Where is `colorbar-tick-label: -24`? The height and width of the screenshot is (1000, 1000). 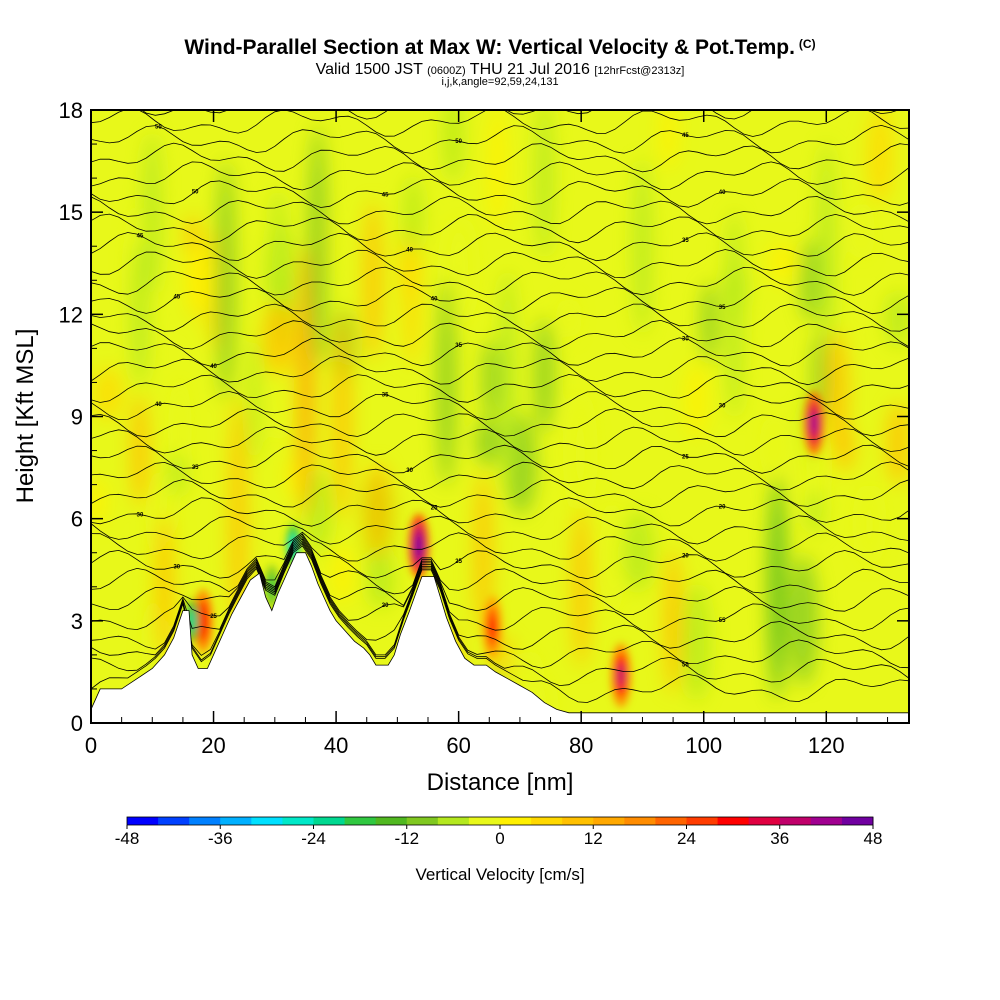 colorbar-tick-label: -24 is located at coordinates (313, 838).